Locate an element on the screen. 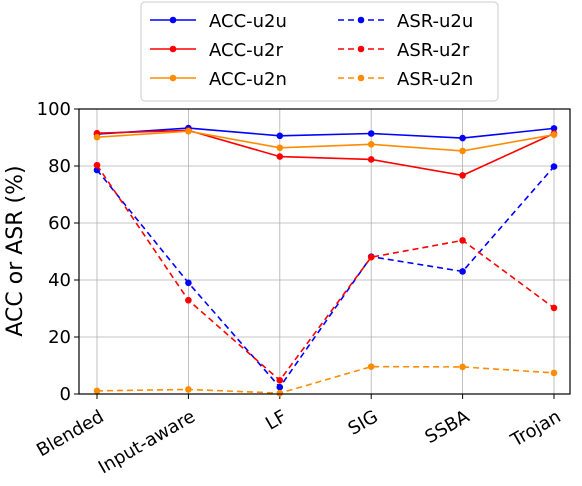 This screenshot has width=582, height=486. legend-label: ACC-u2n is located at coordinates (248, 79).